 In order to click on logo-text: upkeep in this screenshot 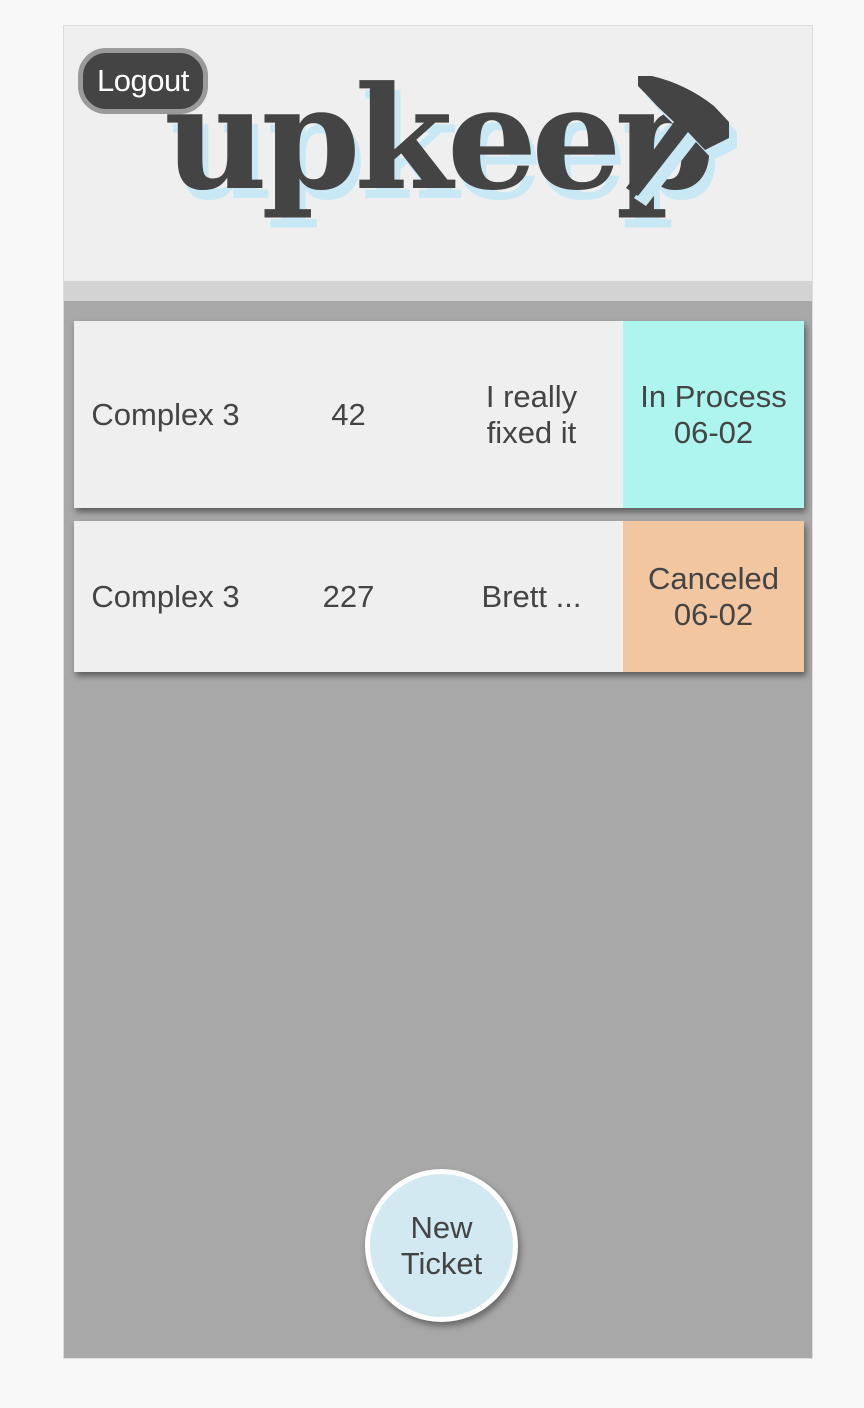, I will do `click(437, 149)`.